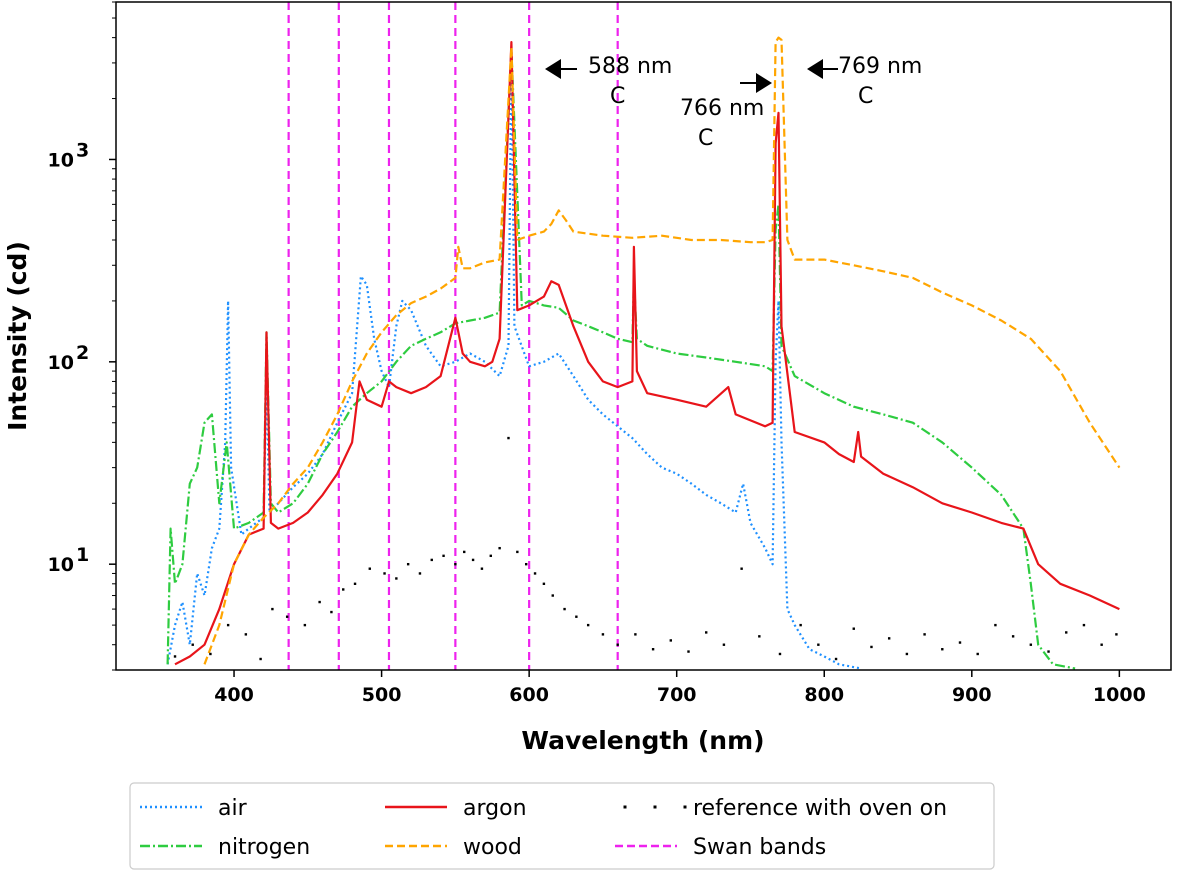  What do you see at coordinates (1119, 695) in the screenshot?
I see `x-tick-label: 1000` at bounding box center [1119, 695].